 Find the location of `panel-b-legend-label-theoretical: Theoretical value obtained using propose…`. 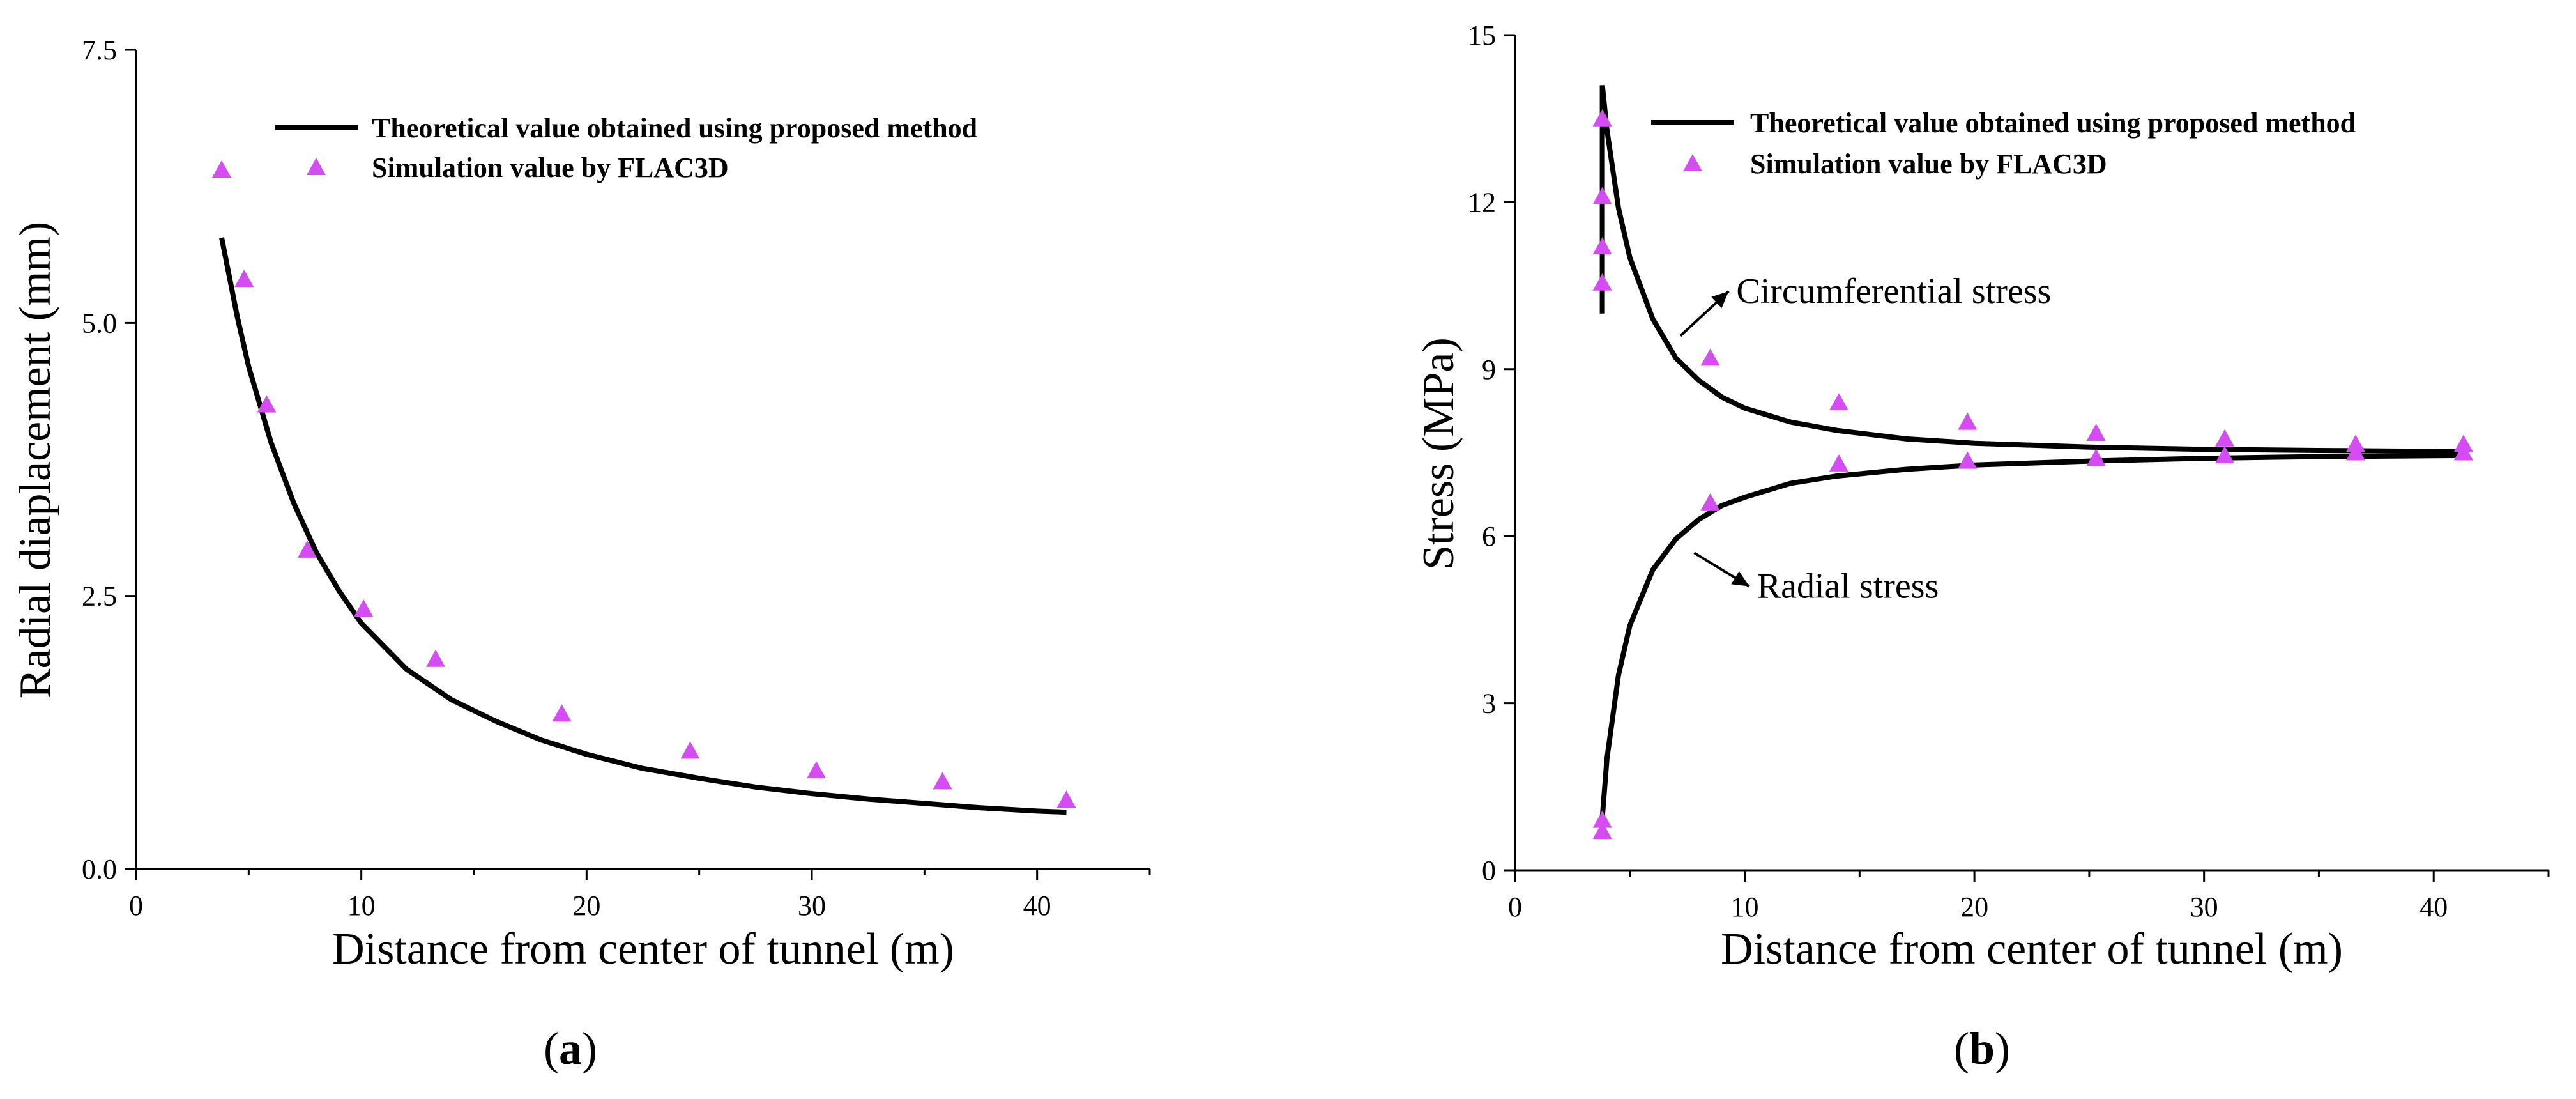

panel-b-legend-label-theoretical: Theoretical value obtained using propose… is located at coordinates (2053, 123).